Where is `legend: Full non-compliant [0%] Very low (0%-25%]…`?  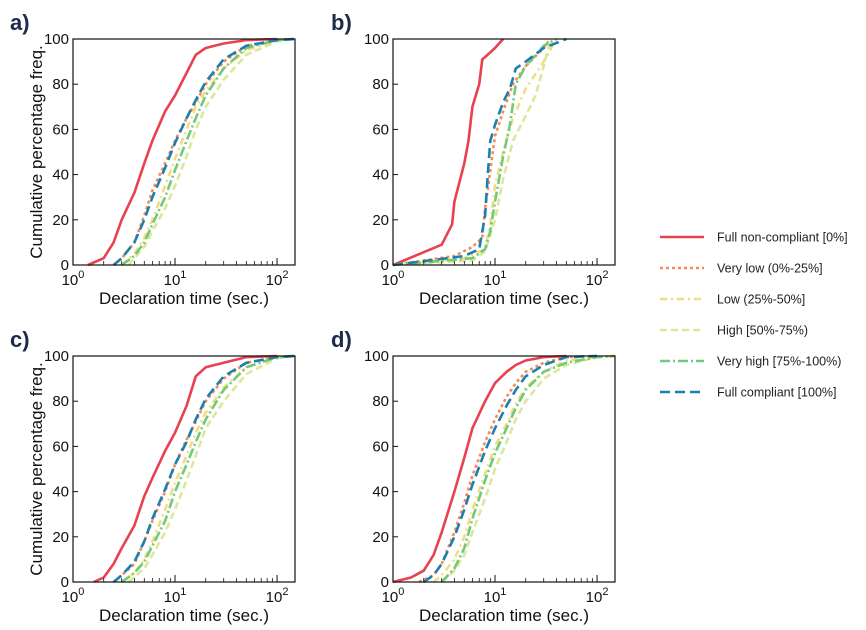
legend: Full non-compliant [0%] Very low (0%-25%]… is located at coordinates (754, 315).